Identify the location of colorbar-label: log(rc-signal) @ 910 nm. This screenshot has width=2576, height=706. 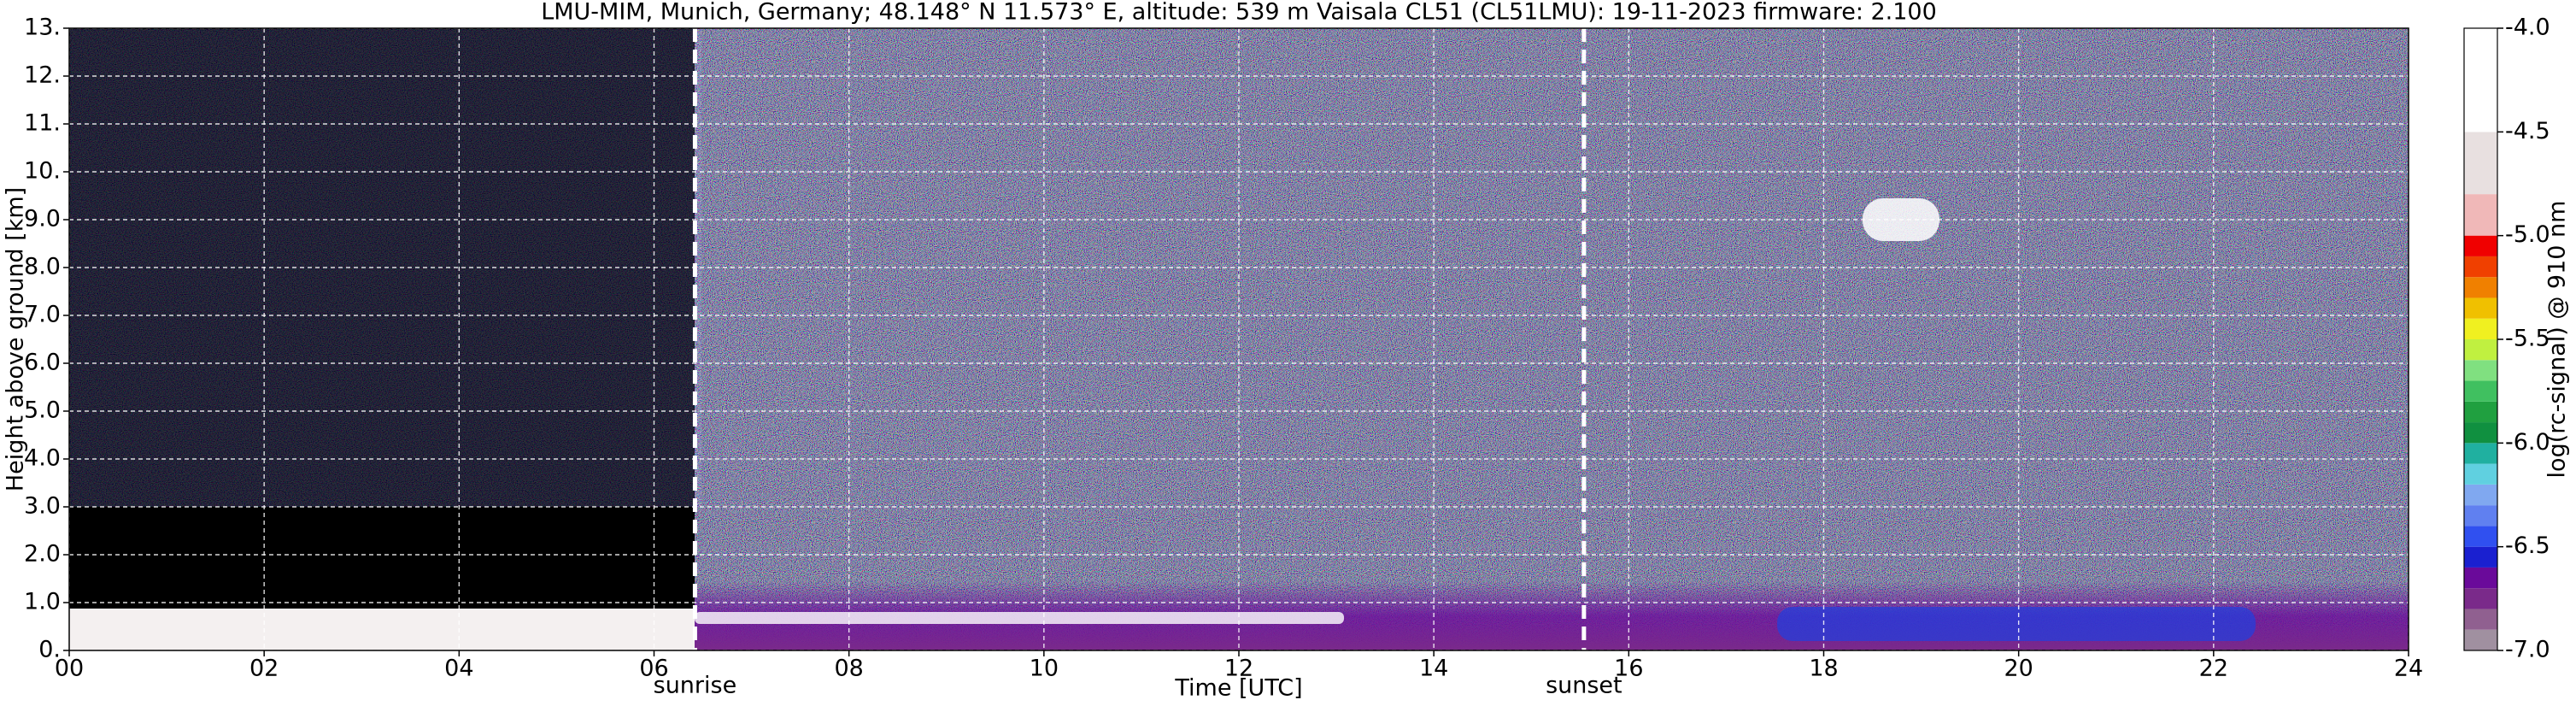
(2557, 340).